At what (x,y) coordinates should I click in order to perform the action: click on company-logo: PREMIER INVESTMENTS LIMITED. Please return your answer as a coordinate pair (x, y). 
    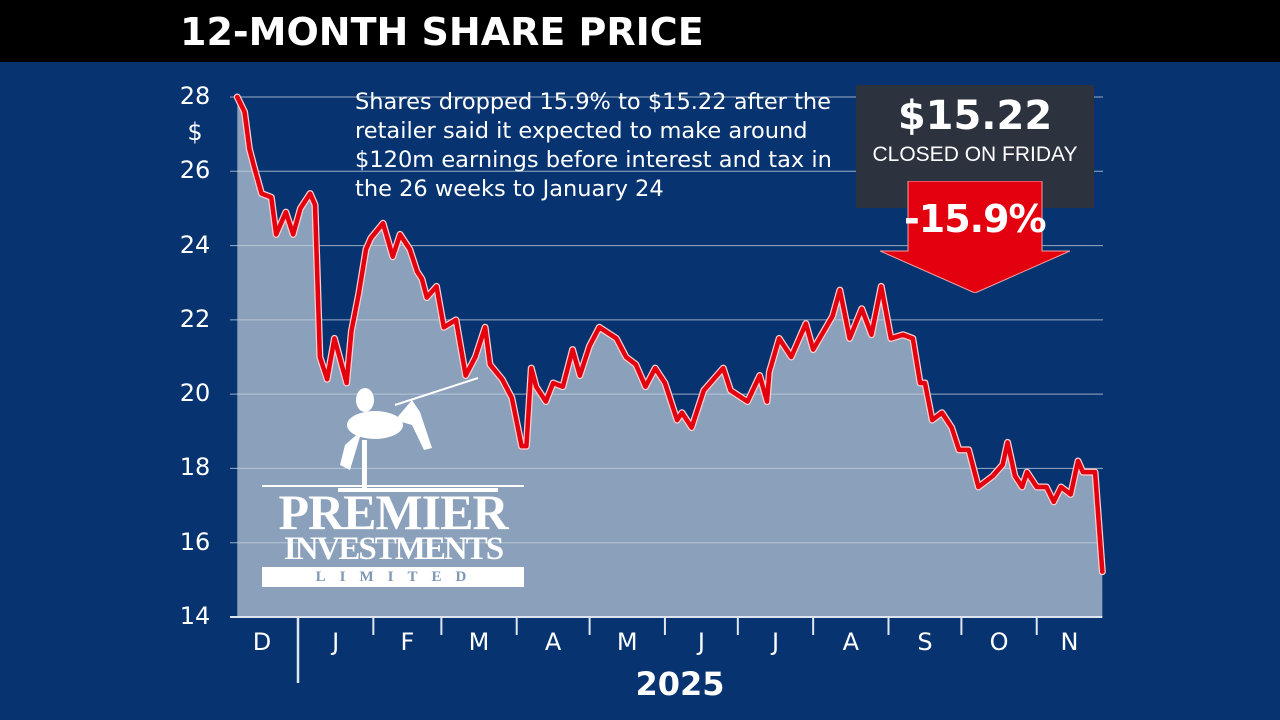
    Looking at the image, I should click on (393, 536).